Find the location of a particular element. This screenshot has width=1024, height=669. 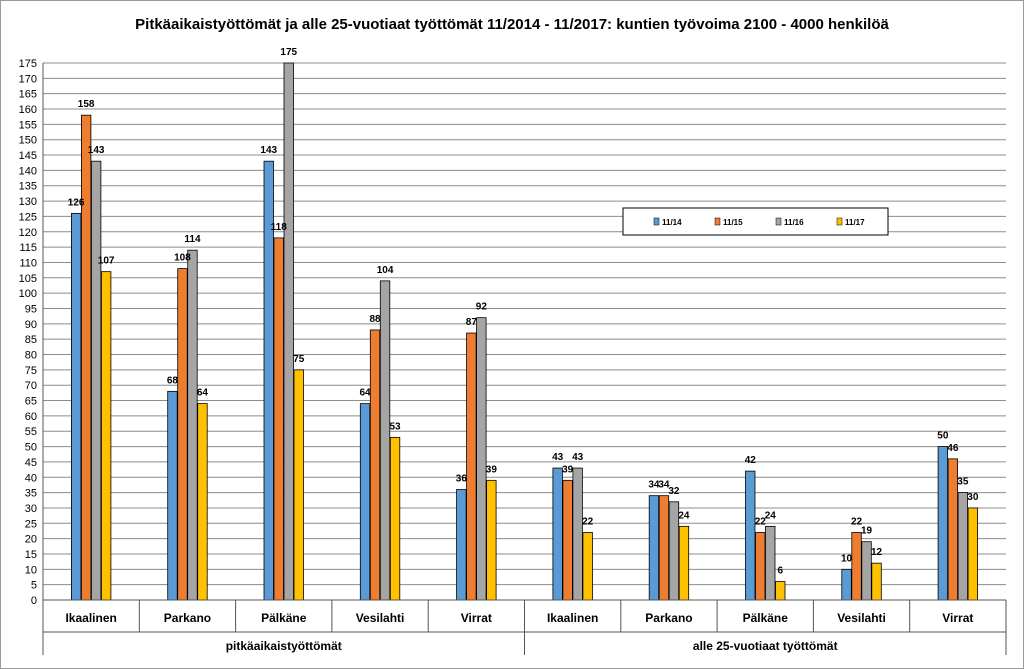

y-tick-label: 40 is located at coordinates (31, 478).